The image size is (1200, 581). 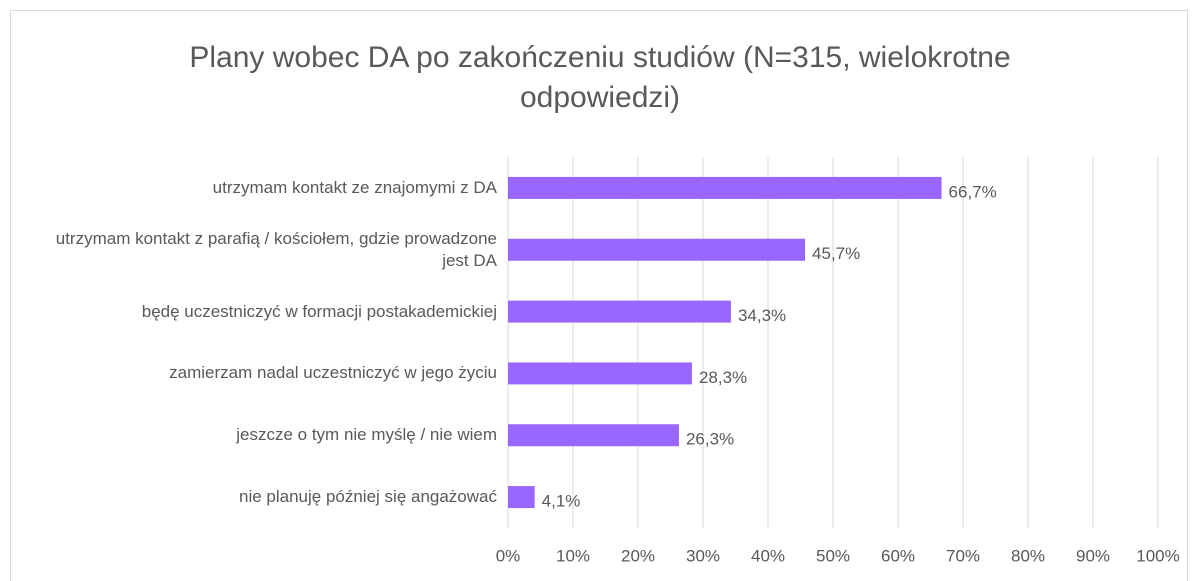 I want to click on x-tick-label: 50%, so click(x=833, y=555).